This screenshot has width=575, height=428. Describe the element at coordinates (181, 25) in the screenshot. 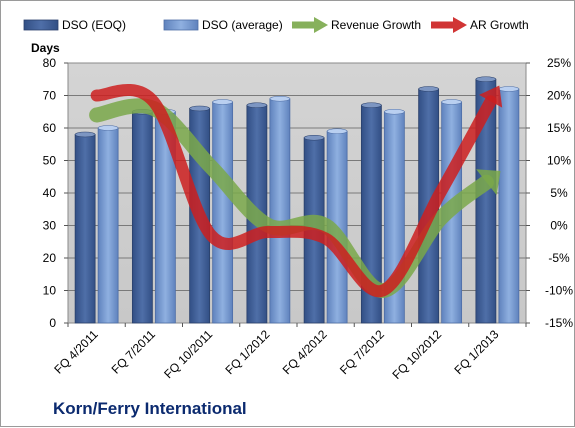

I see `legend-swatch-dso-average` at that location.